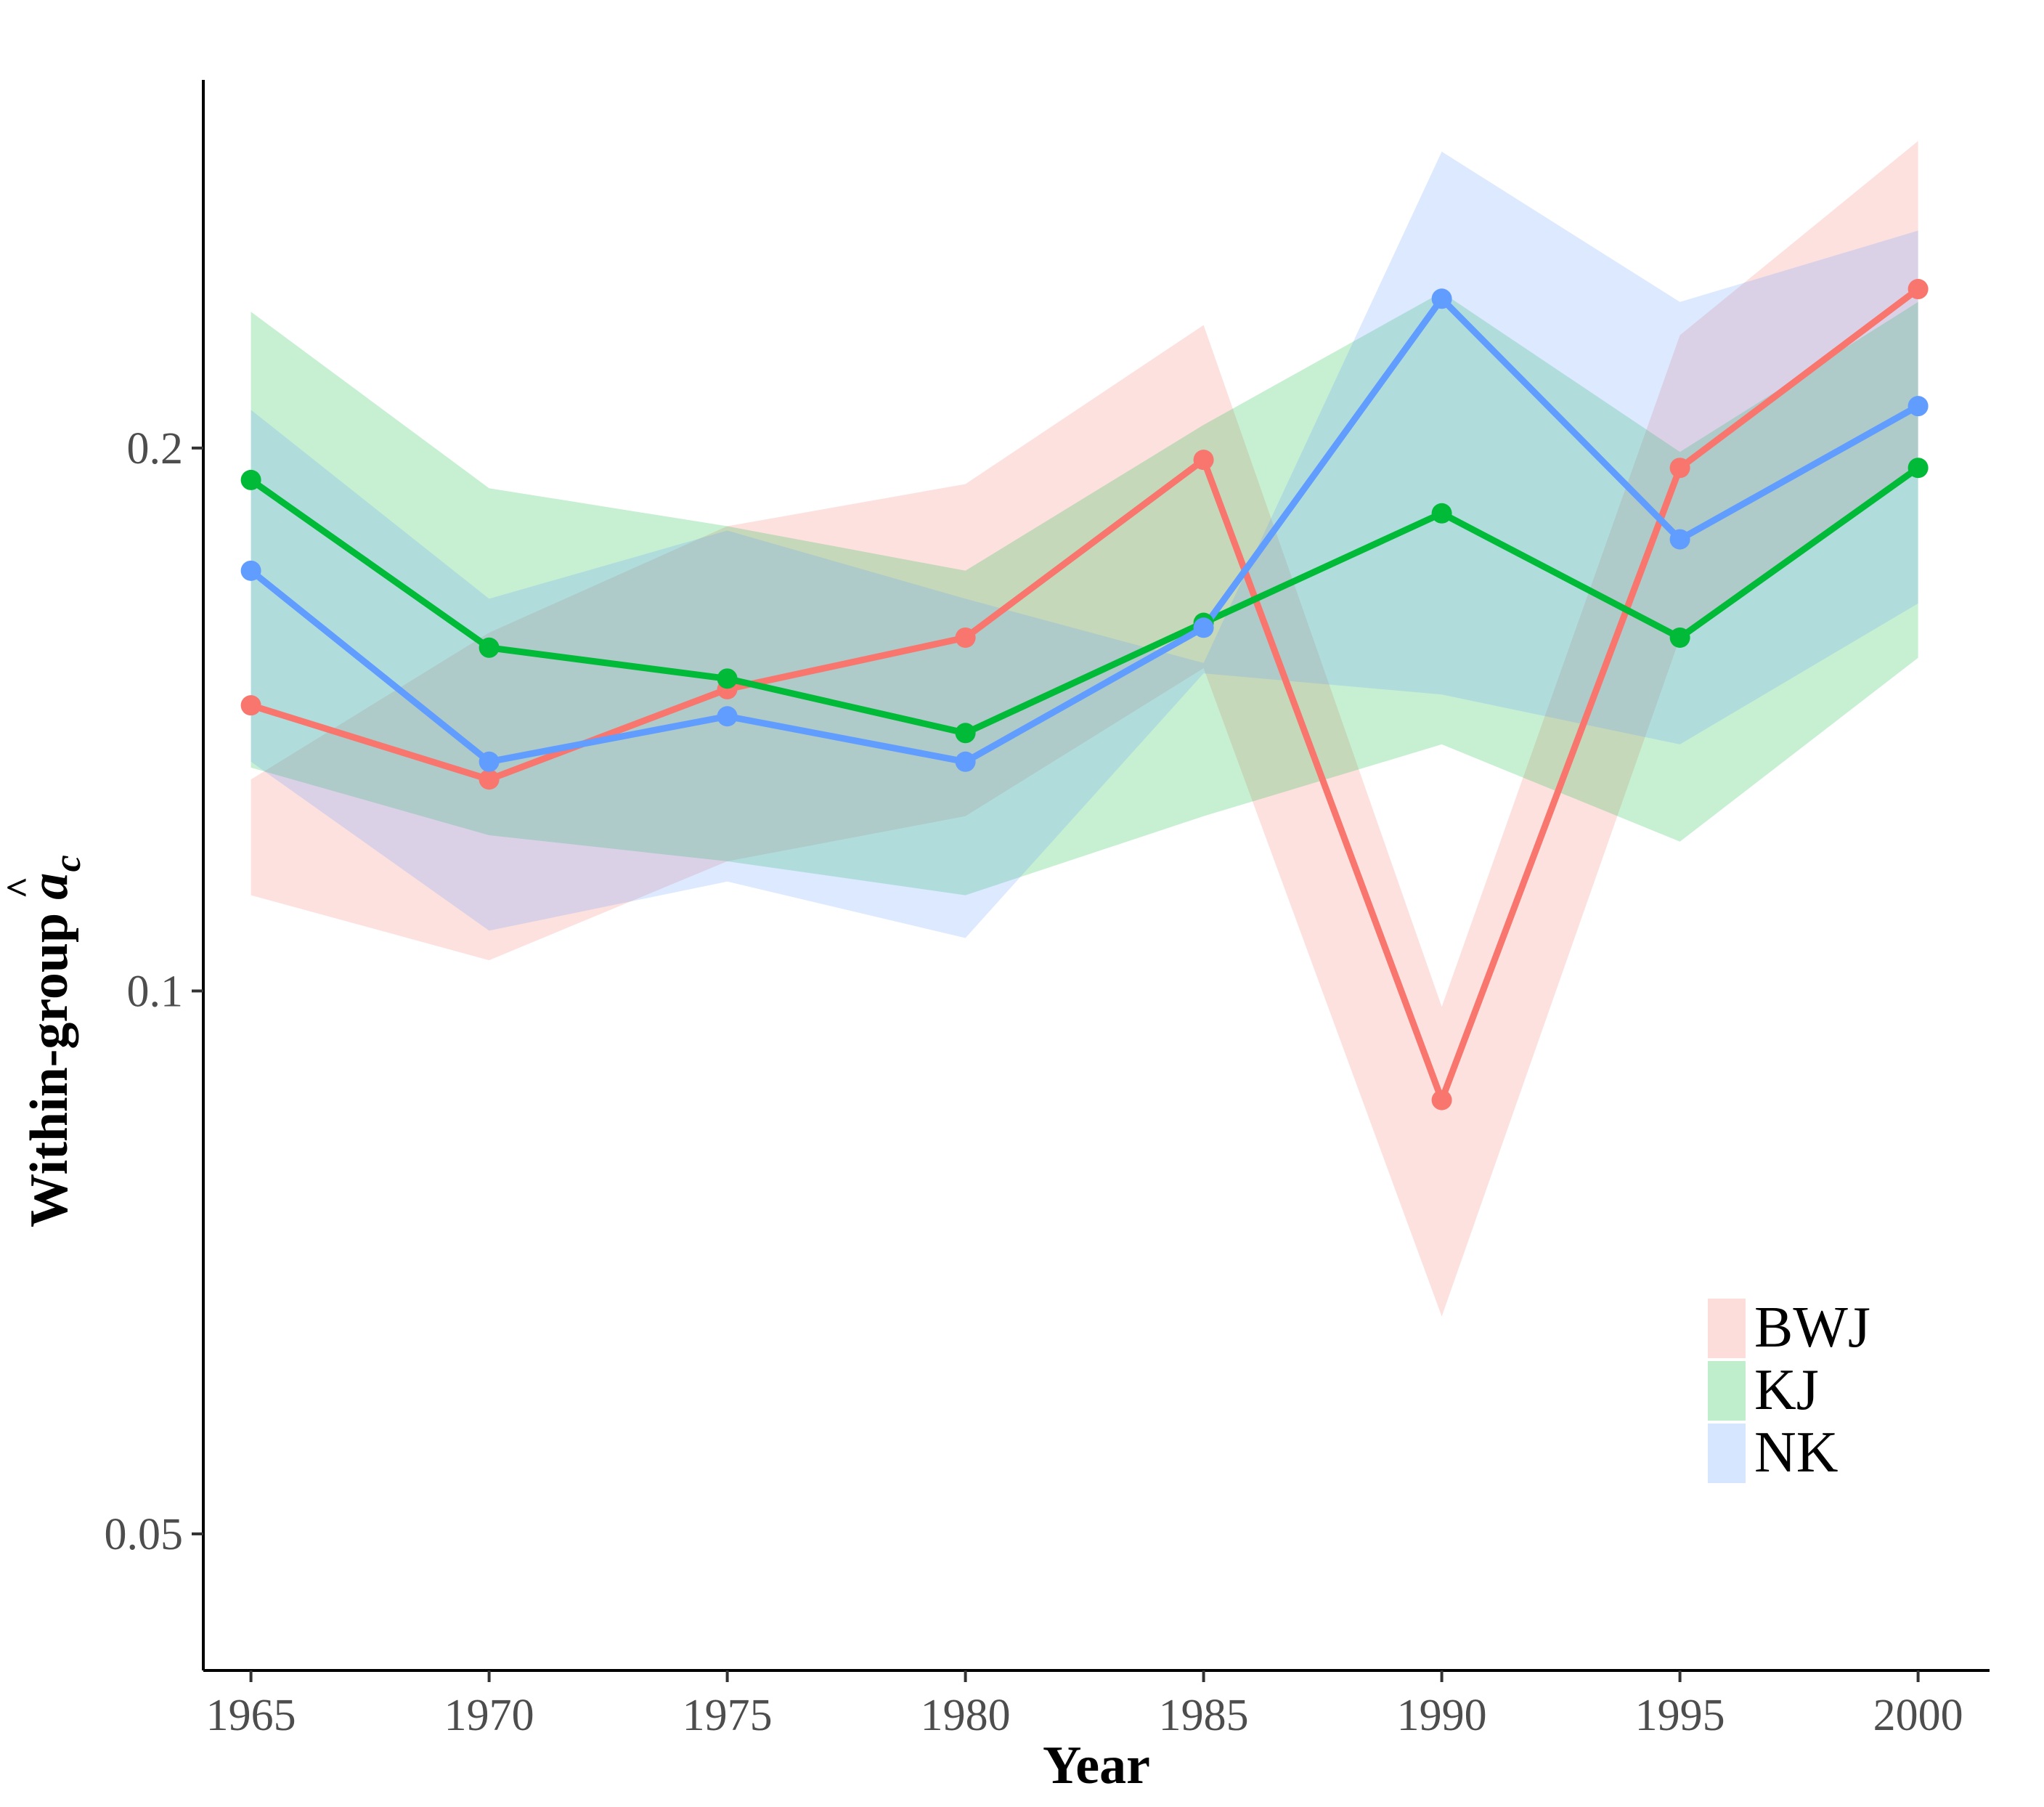 Image resolution: width=2044 pixels, height=1807 pixels. What do you see at coordinates (1812, 1328) in the screenshot?
I see `legend-label-bwj: BWJ` at bounding box center [1812, 1328].